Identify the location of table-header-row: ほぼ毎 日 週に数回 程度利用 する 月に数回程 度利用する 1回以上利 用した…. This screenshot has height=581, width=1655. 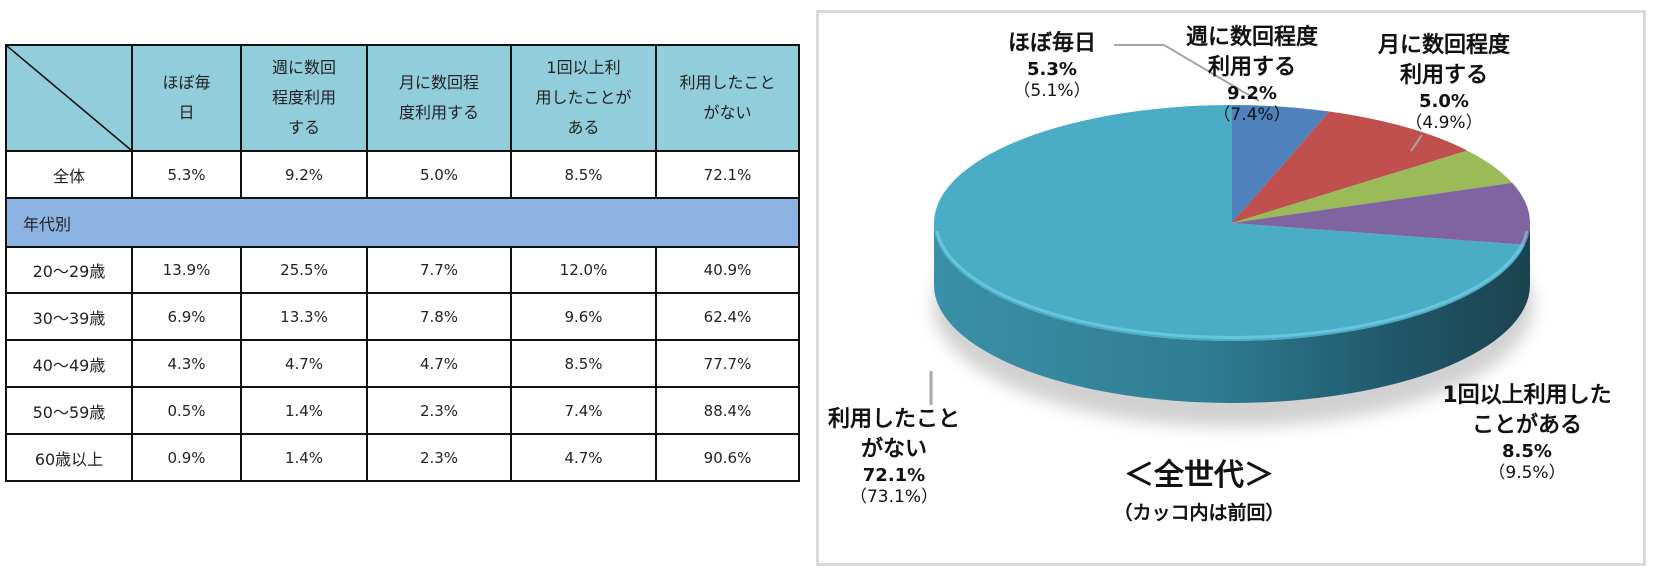
(402, 98).